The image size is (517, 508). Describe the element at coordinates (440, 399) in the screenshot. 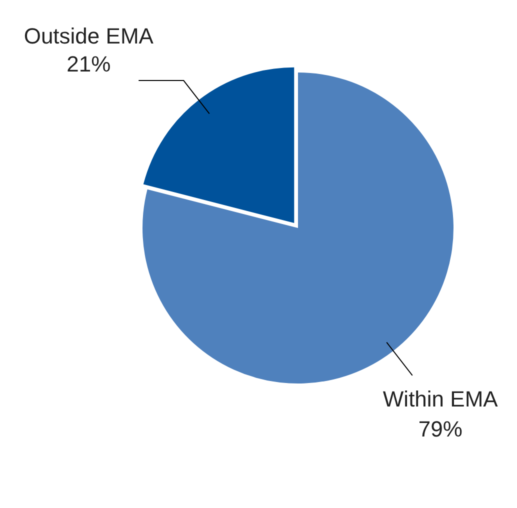

I see `slice-label: Within EMA` at that location.